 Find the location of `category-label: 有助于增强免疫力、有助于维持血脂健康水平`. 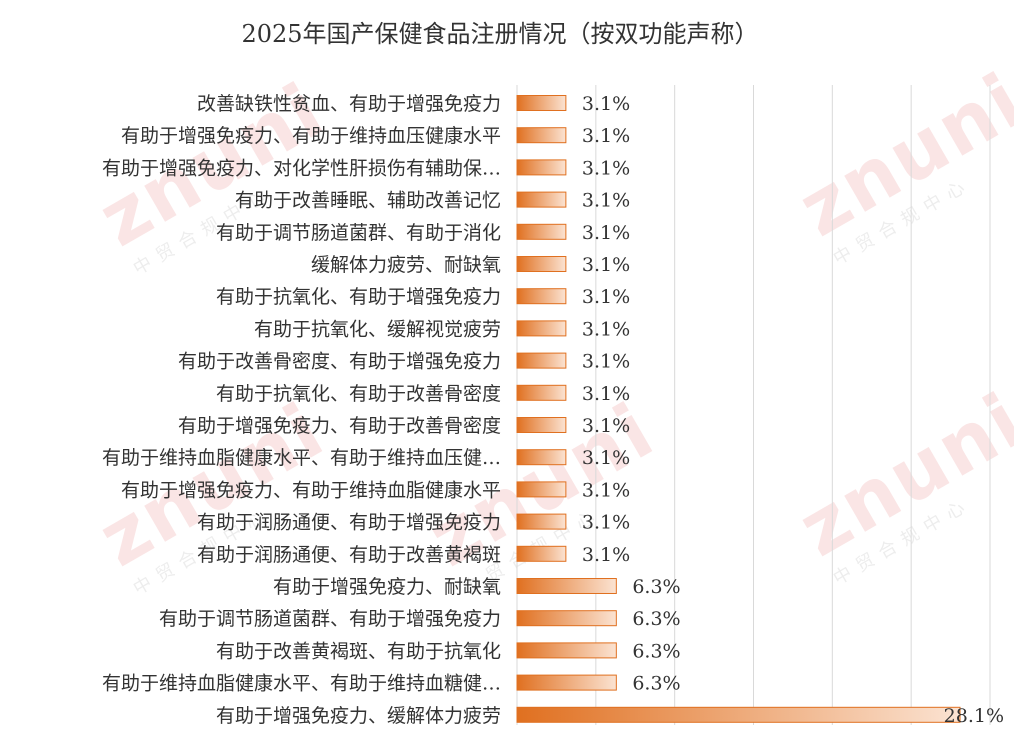

category-label: 有助于增强免疫力、有助于维持血脂健康水平 is located at coordinates (311, 490).